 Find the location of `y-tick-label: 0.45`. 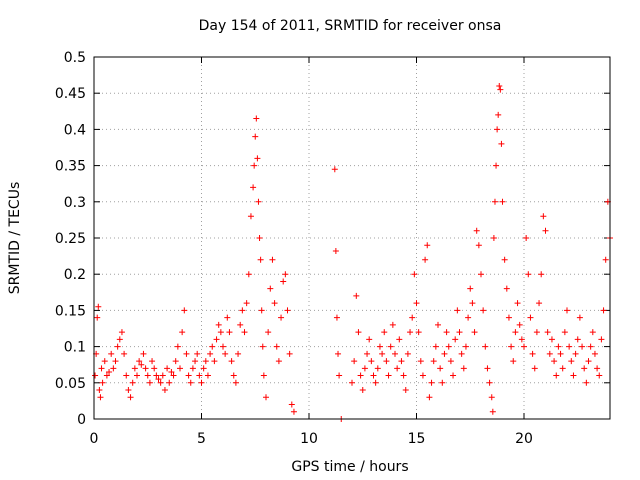

y-tick-label: 0.45 is located at coordinates (70, 94).